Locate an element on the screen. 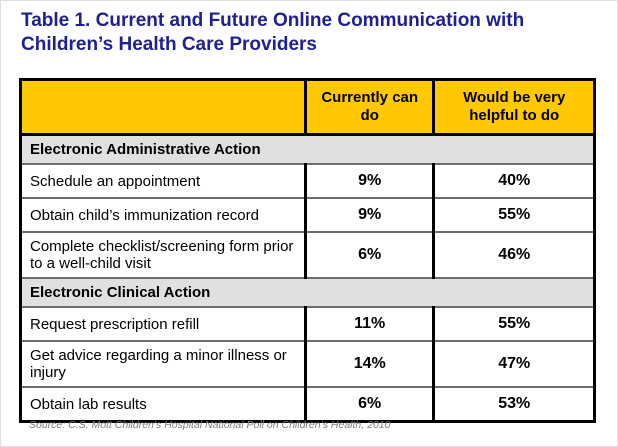 This screenshot has width=618, height=447. helpful-value: 46% is located at coordinates (513, 255).